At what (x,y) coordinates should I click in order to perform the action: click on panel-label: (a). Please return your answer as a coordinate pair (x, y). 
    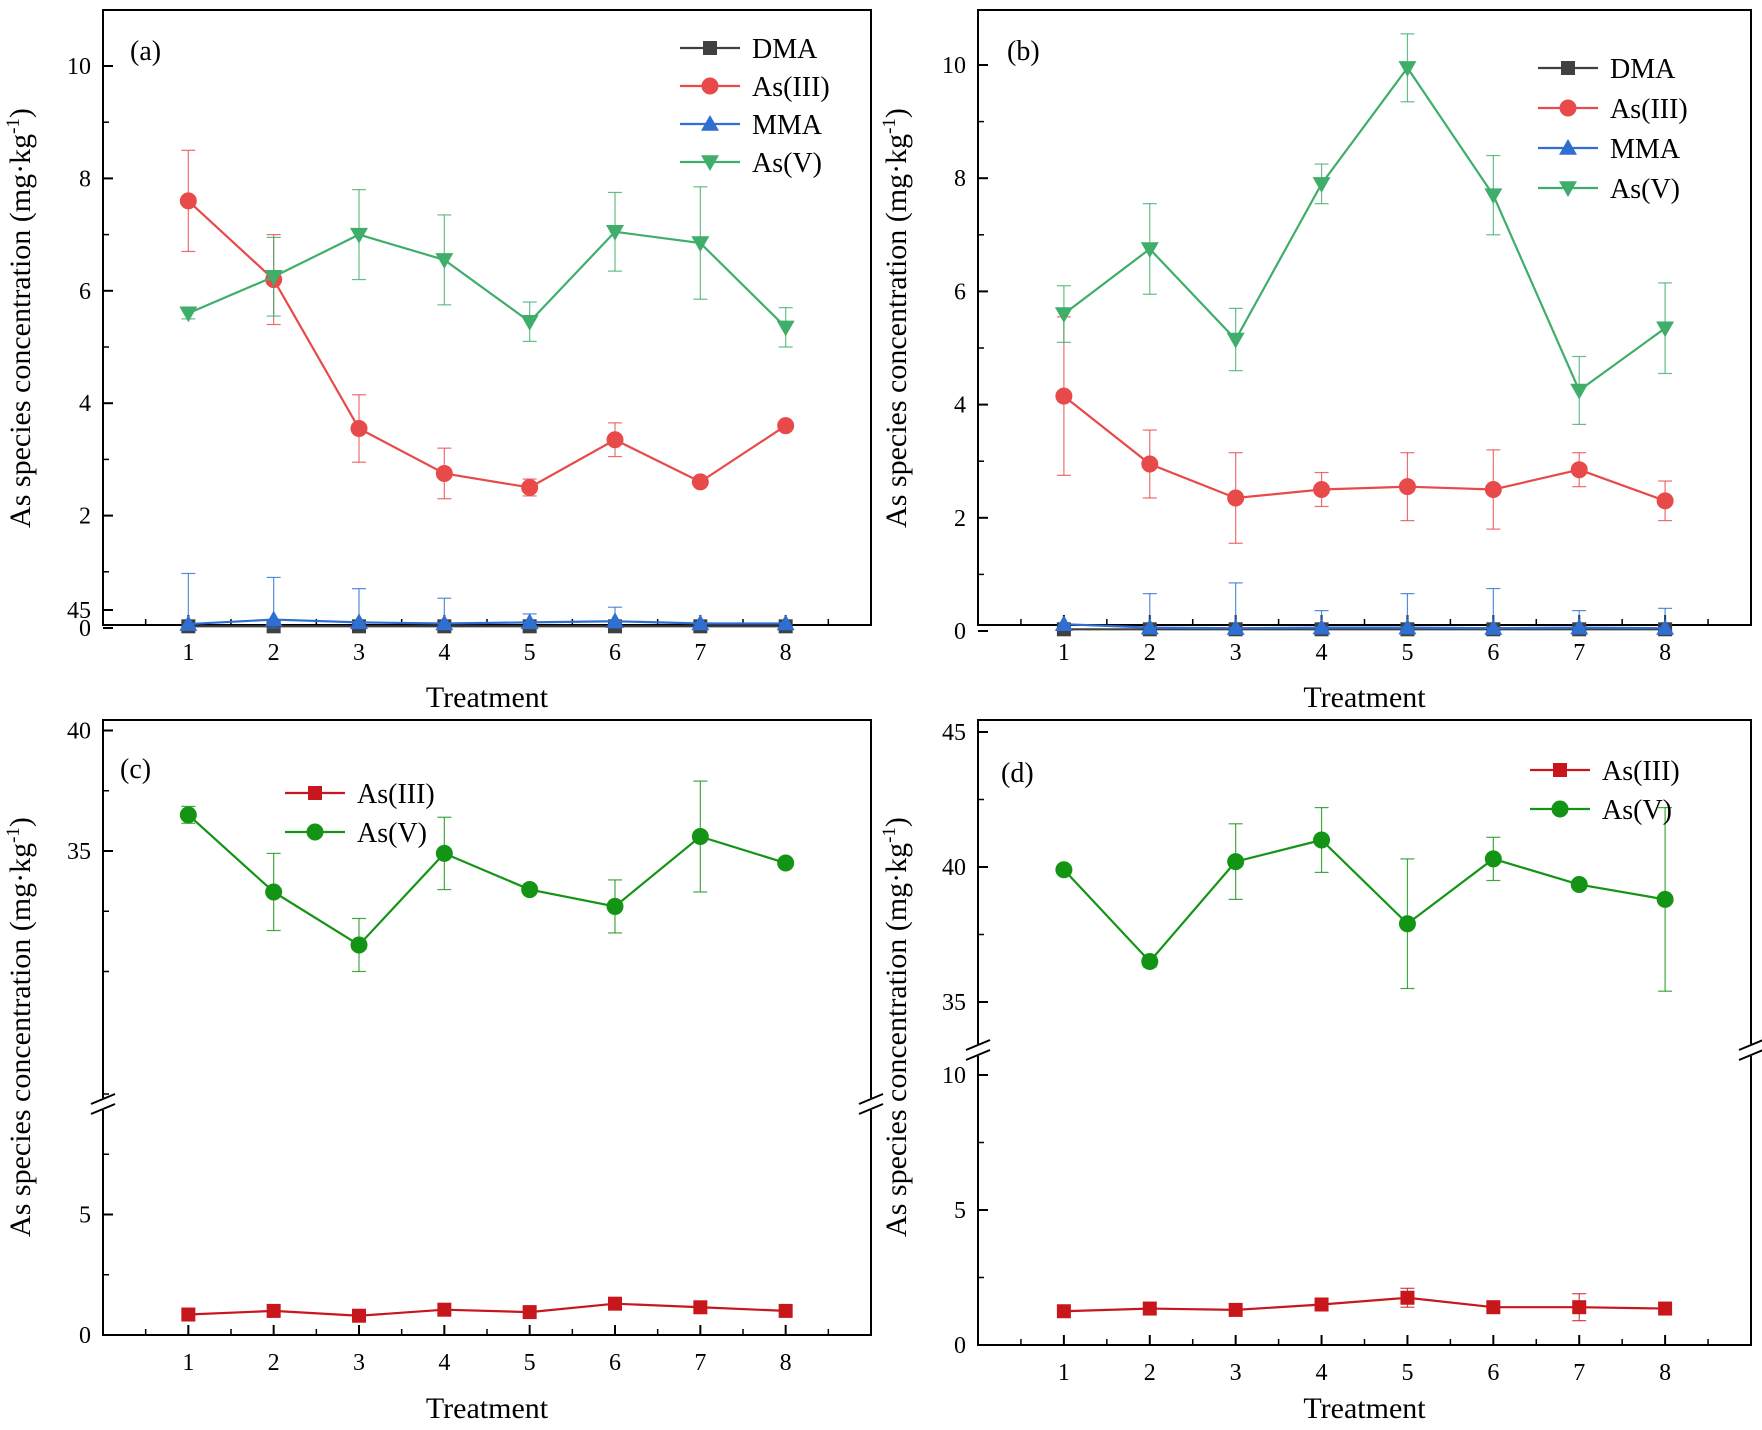
    Looking at the image, I should click on (145, 51).